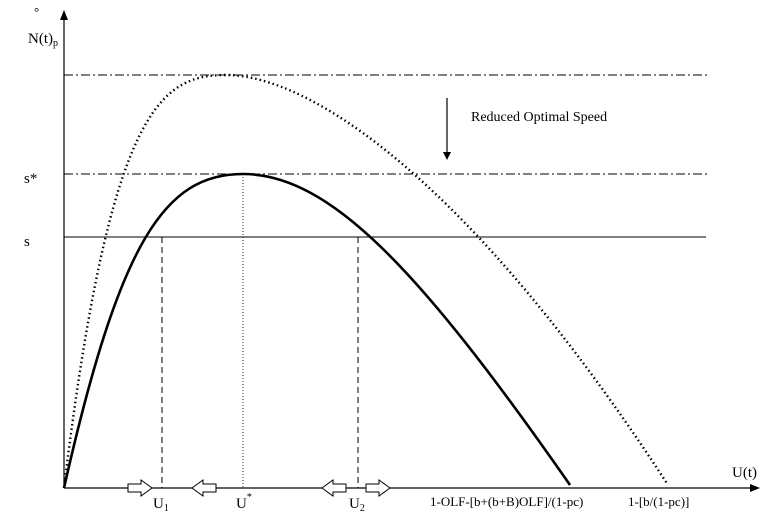  Describe the element at coordinates (30, 179) in the screenshot. I see `s-star-label: s*` at that location.